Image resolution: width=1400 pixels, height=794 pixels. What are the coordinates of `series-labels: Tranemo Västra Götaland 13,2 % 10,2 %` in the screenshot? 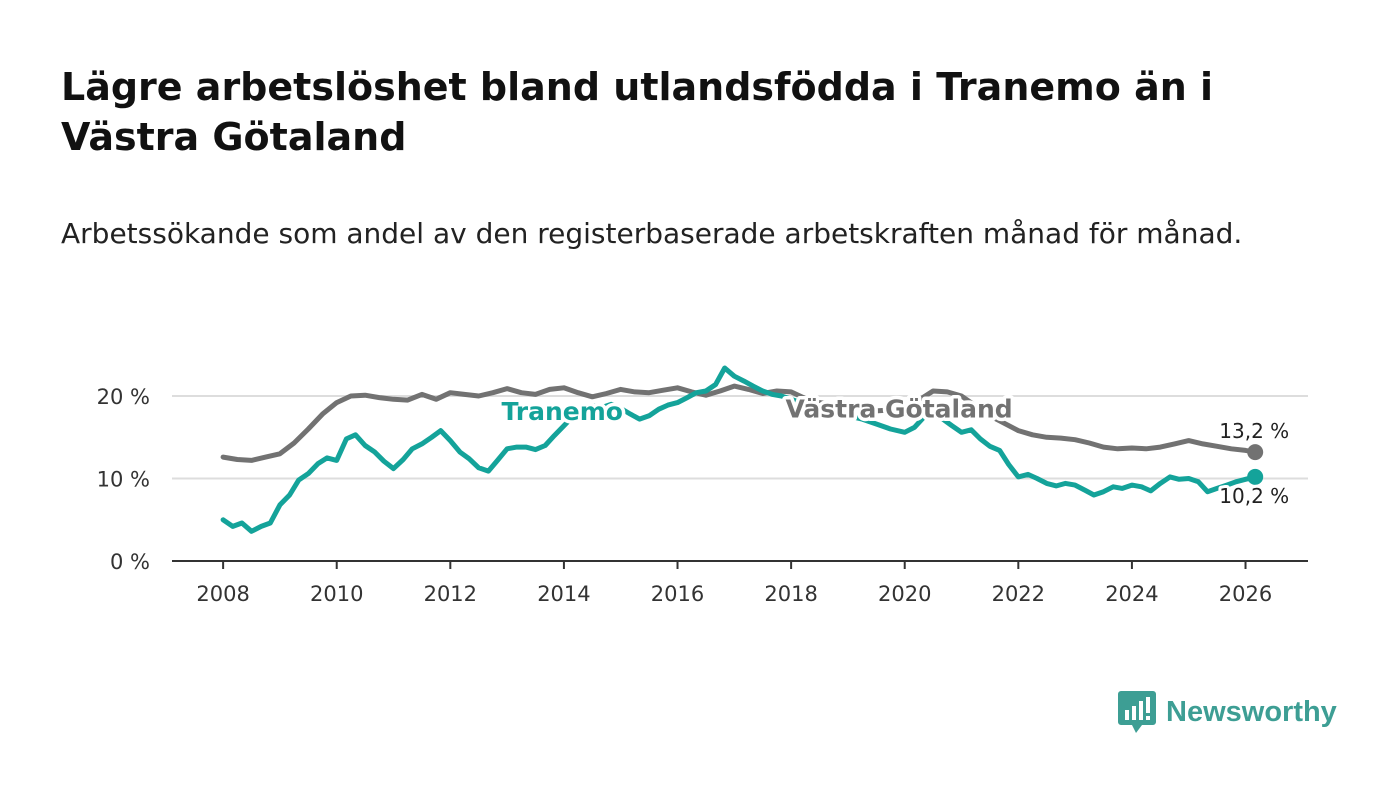 It's located at (895, 451).